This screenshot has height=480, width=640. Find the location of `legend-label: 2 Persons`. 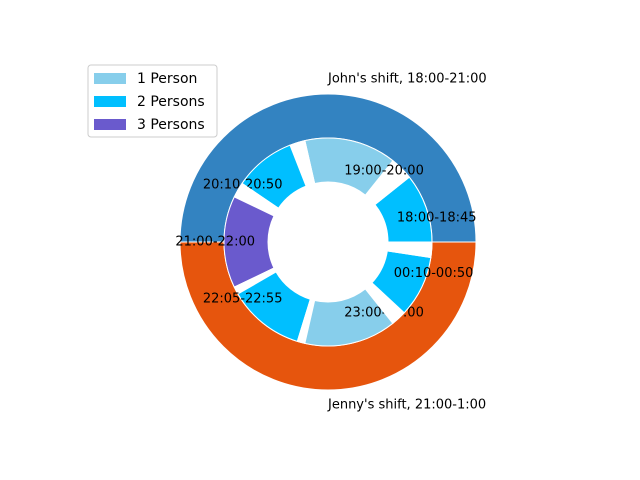

legend-label: 2 Persons is located at coordinates (171, 102).